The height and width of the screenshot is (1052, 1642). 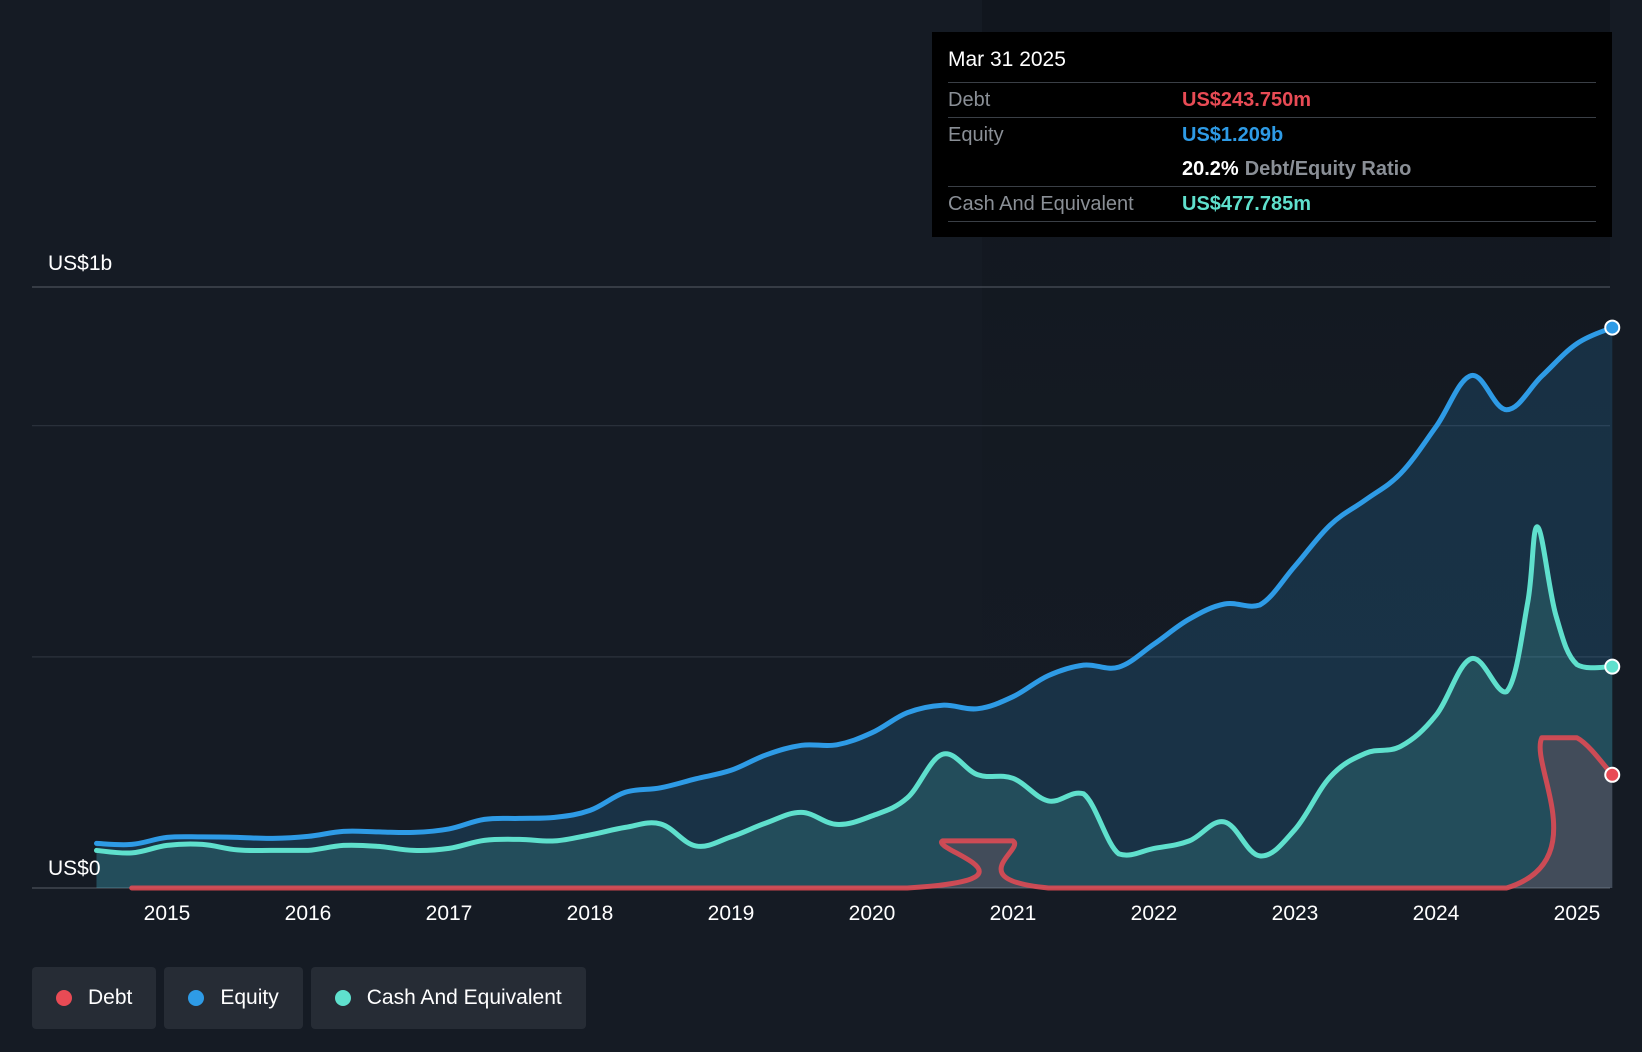 I want to click on chart-legend: Debt Equity Cash And Equivalent, so click(x=313, y=998).